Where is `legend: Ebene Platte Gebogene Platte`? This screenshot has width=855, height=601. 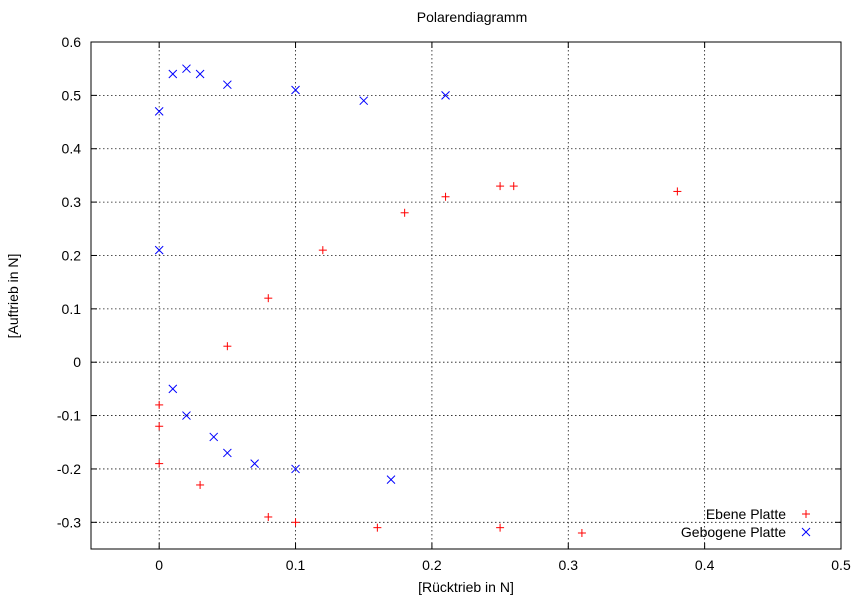
legend: Ebene Platte Gebogene Platte is located at coordinates (746, 523).